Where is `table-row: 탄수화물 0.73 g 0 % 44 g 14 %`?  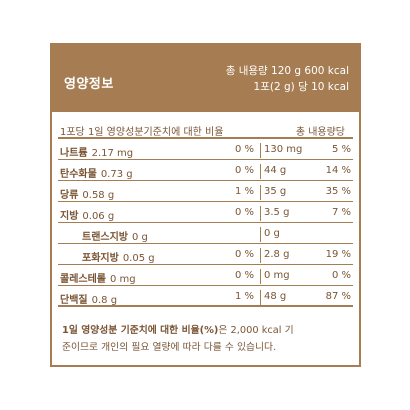
table-row: 탄수화물 0.73 g 0 % 44 g 14 % is located at coordinates (205, 171).